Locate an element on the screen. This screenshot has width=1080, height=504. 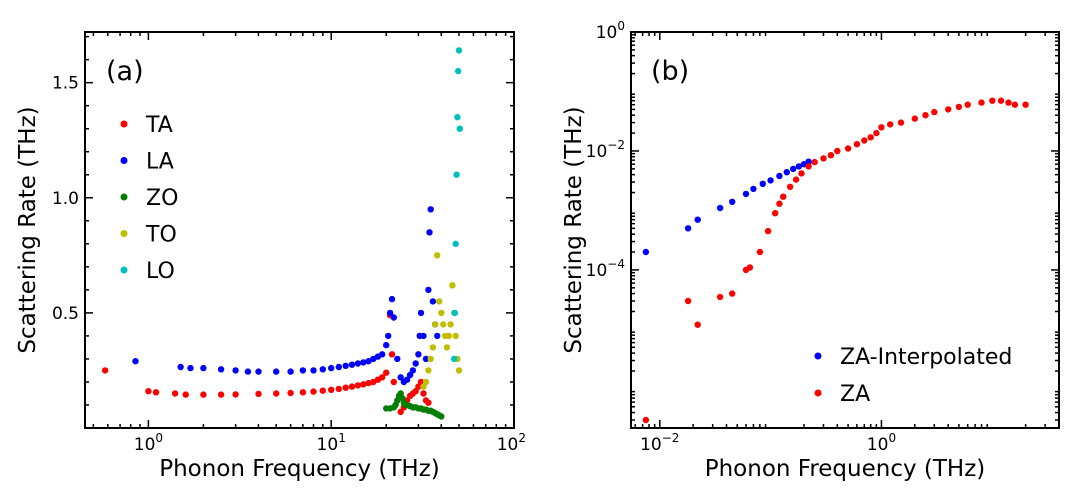
y-tick-label-base: 10 is located at coordinates (607, 33).